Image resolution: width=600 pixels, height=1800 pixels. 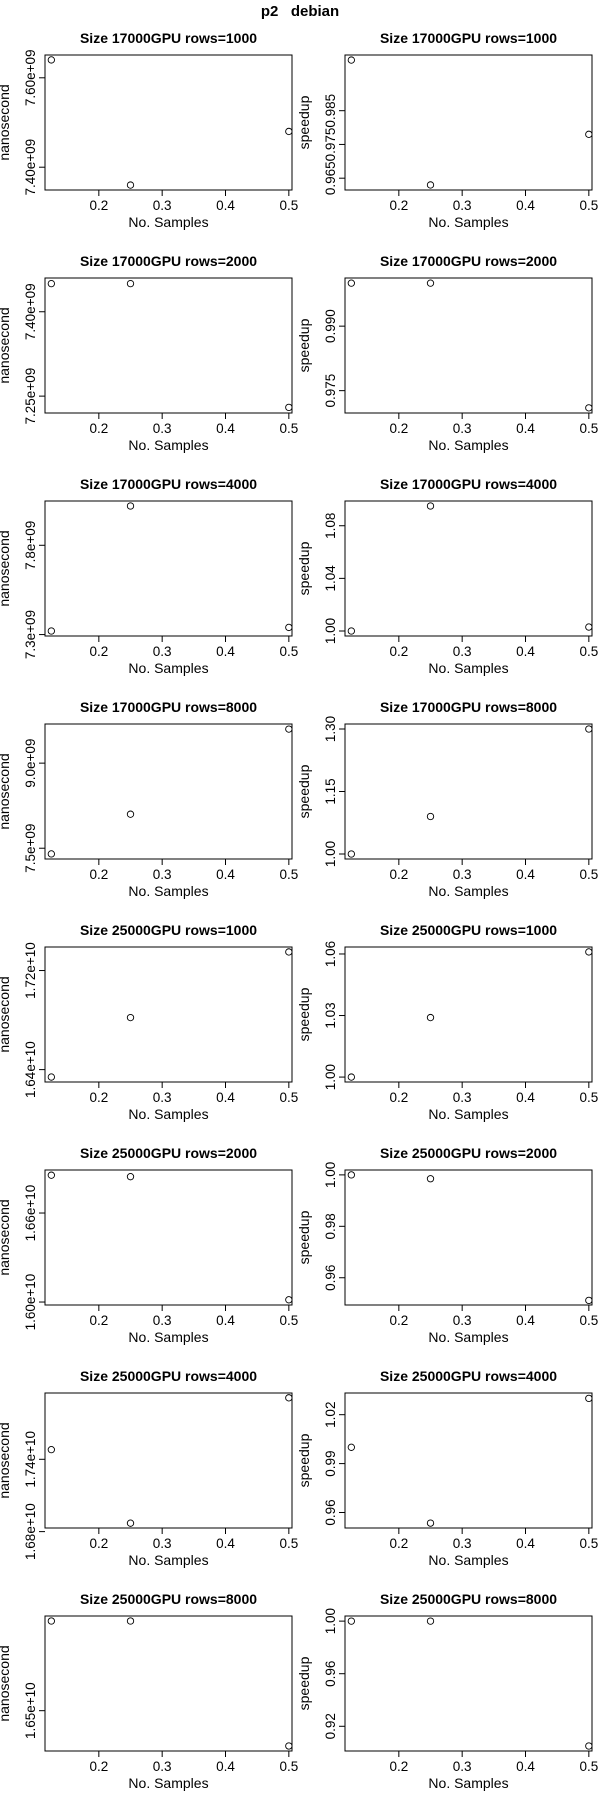 I want to click on y-tick-label: 1.64e+10, so click(x=30, y=1069).